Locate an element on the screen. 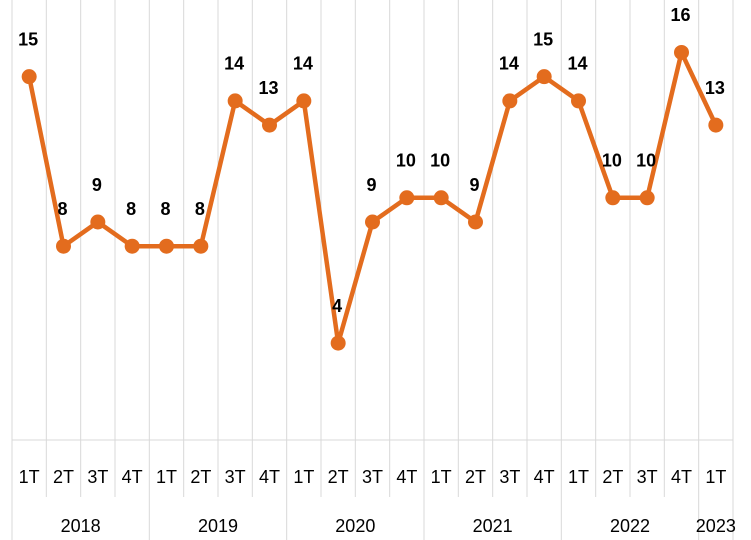 This screenshot has height=540, width=751. x-group-label: 2019 is located at coordinates (218, 526).